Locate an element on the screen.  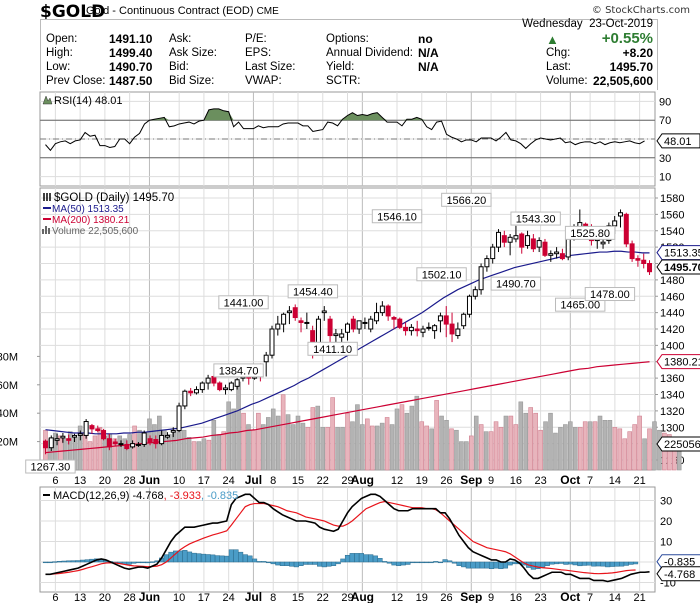
volume-value: 22,505,600 is located at coordinates (622, 81).